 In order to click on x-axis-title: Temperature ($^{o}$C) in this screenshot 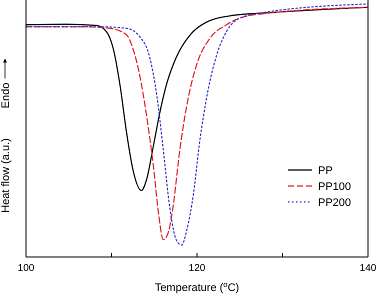, I will do `click(197, 287)`.